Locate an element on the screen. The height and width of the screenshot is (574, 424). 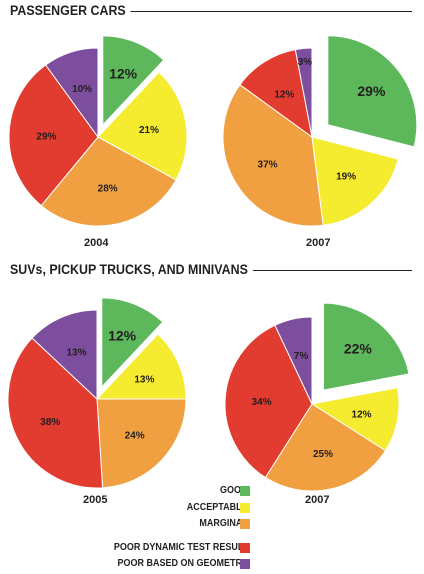
pie-label-passenger-2007-acceptable: 19% is located at coordinates (346, 177).